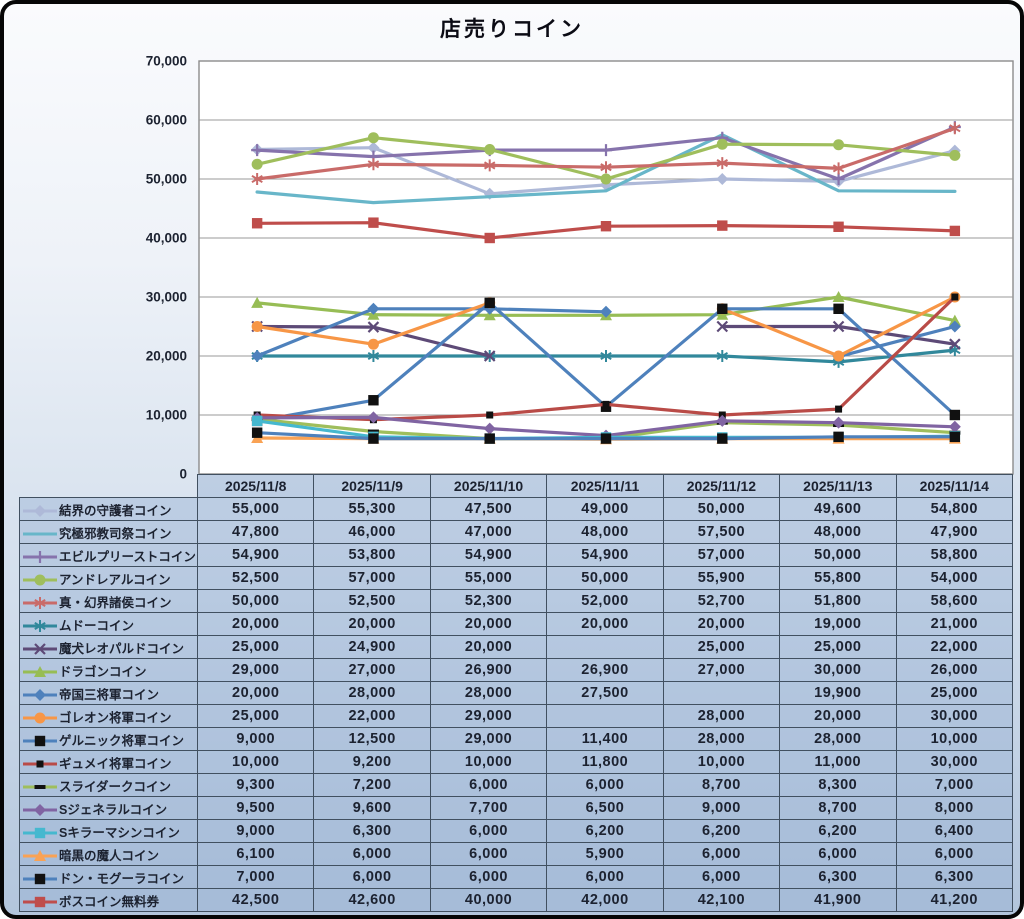  I want to click on value-cell: 41,200, so click(954, 900).